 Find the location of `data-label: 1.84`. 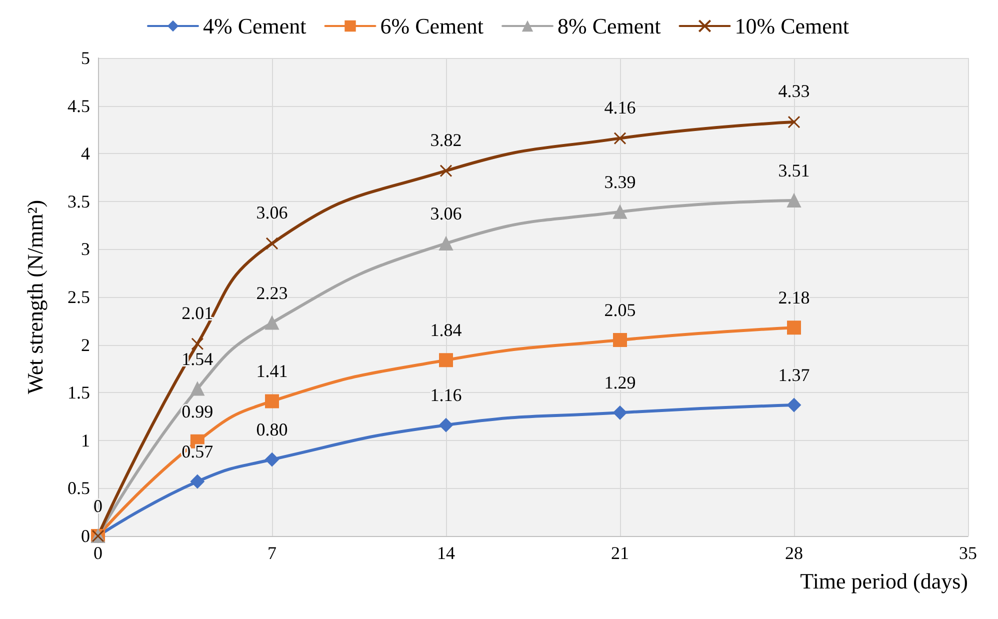

data-label: 1.84 is located at coordinates (446, 330).